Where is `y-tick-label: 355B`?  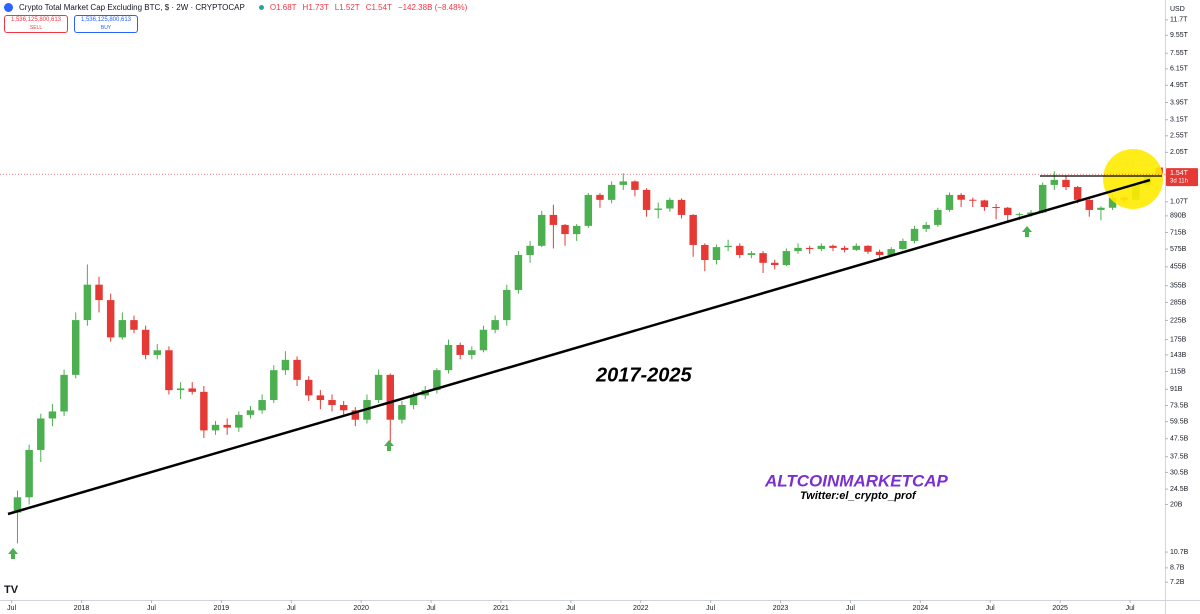 y-tick-label: 355B is located at coordinates (1178, 286).